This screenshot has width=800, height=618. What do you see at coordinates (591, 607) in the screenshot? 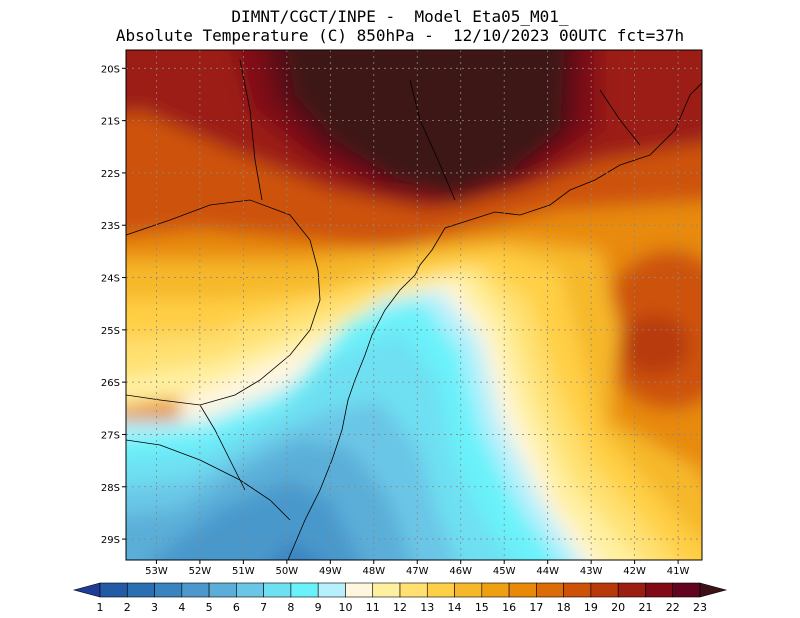
I see `colorbar-label: 19` at bounding box center [591, 607].